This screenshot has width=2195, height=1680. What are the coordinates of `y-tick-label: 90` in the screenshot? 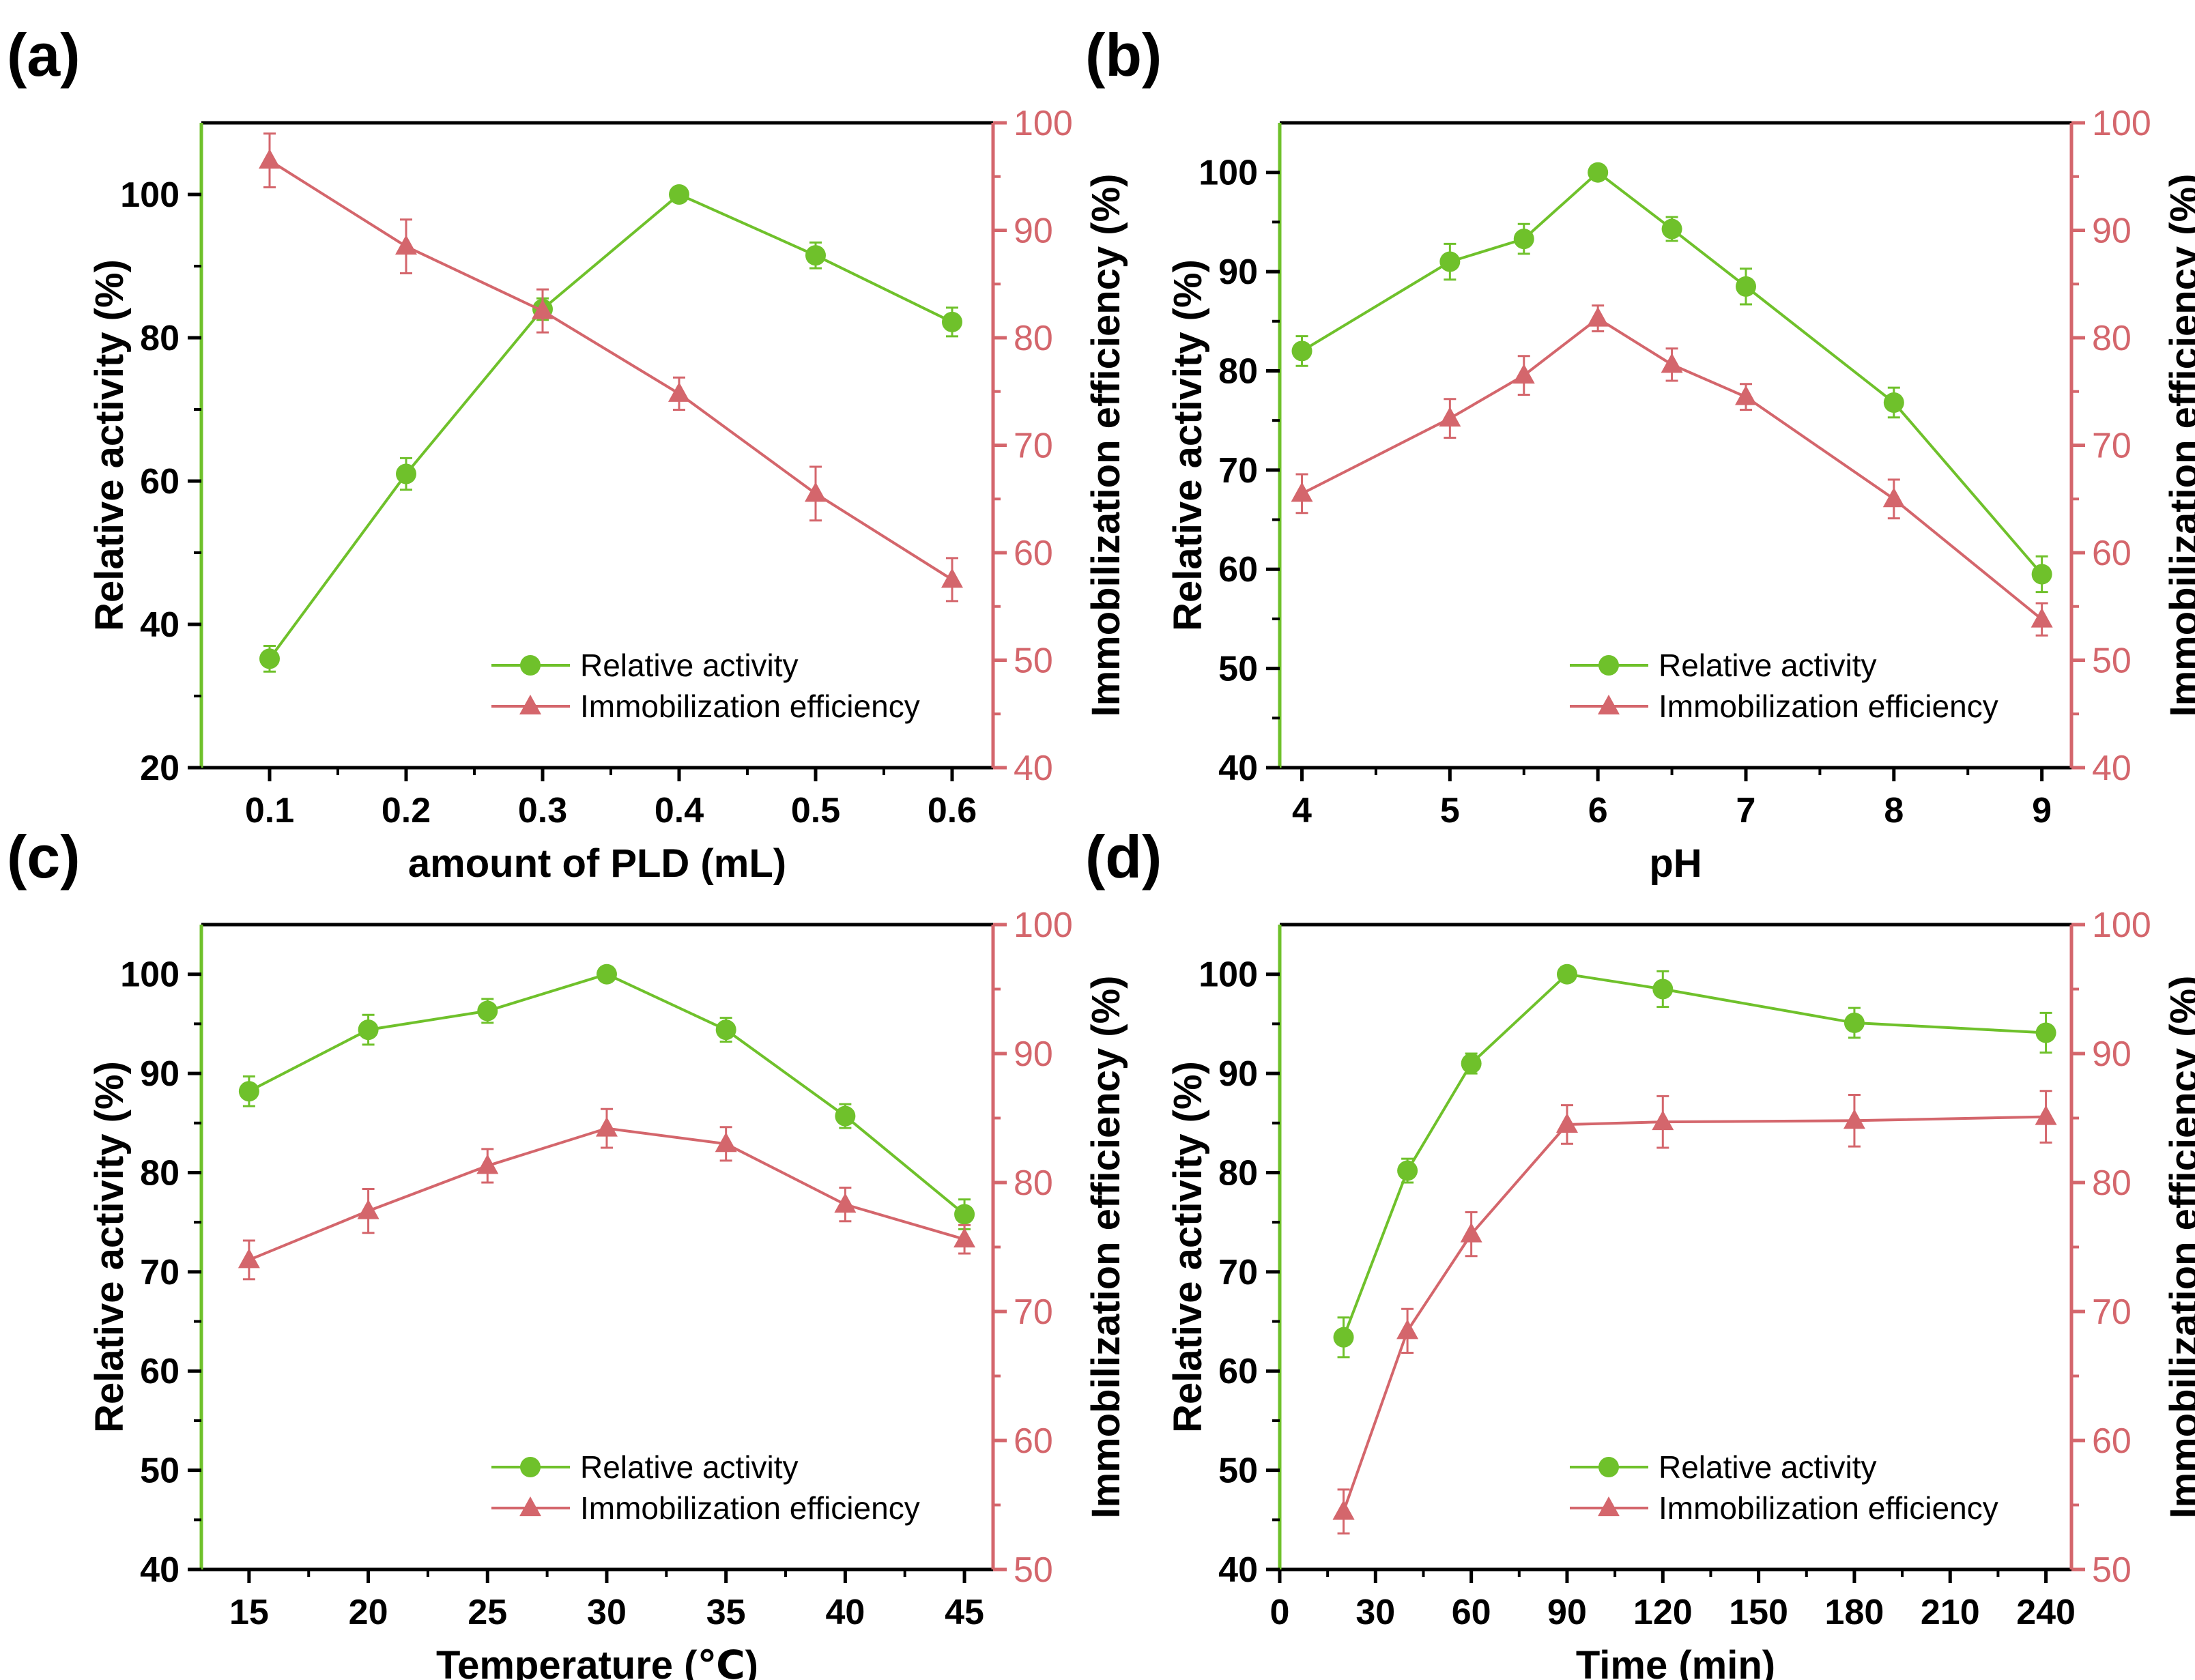 It's located at (160, 1074).